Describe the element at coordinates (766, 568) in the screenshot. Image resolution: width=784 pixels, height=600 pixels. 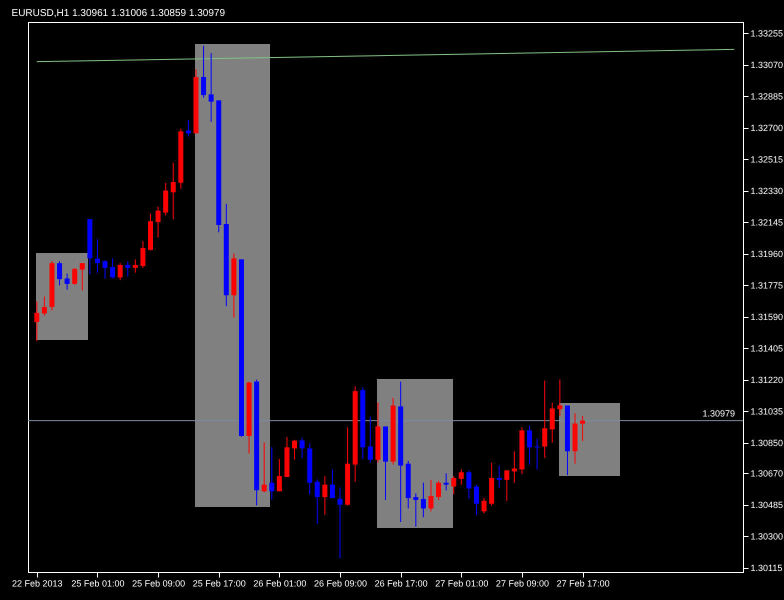
I see `y-tick-label: 1.30115` at that location.